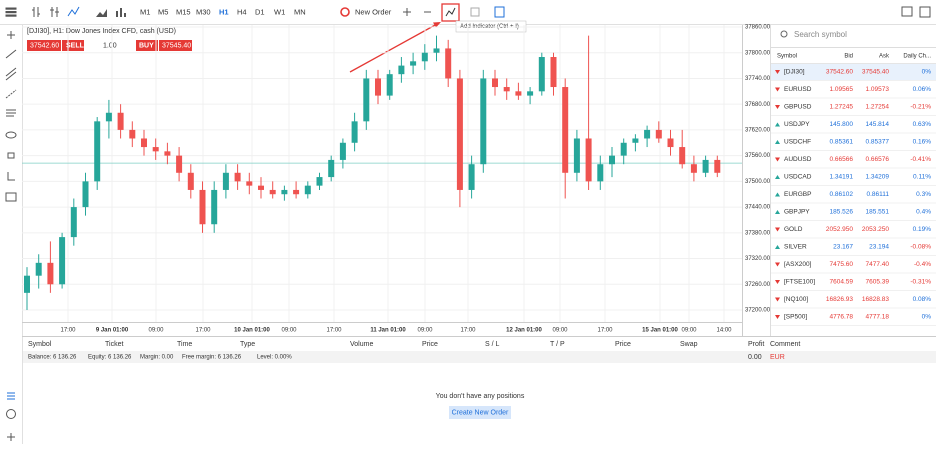  Describe the element at coordinates (300, 11) in the screenshot. I see `timeframe: MN` at that location.